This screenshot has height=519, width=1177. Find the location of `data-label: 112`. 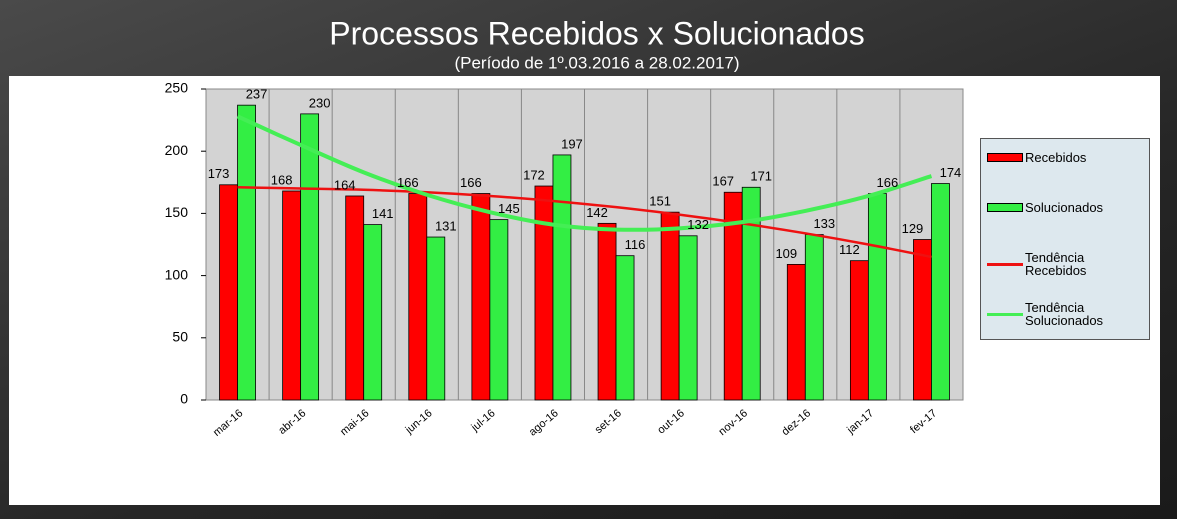

data-label: 112 is located at coordinates (849, 249).